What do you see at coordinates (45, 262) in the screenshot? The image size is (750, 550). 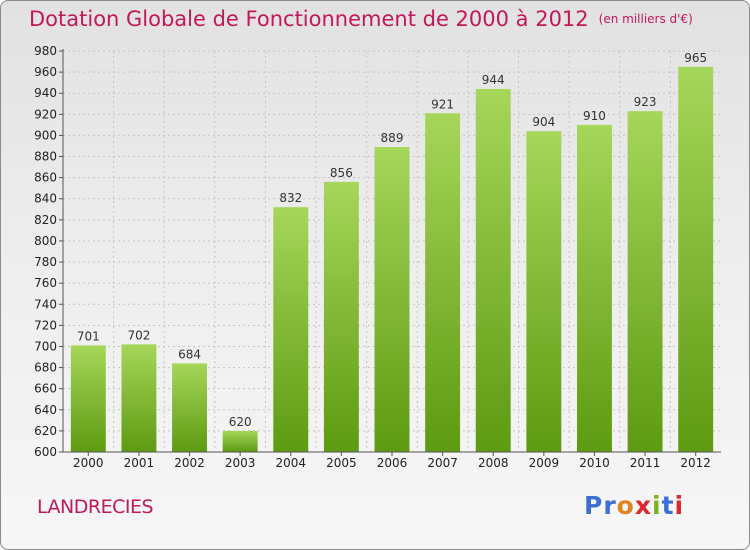 I see `y-tick-label: 780` at bounding box center [45, 262].